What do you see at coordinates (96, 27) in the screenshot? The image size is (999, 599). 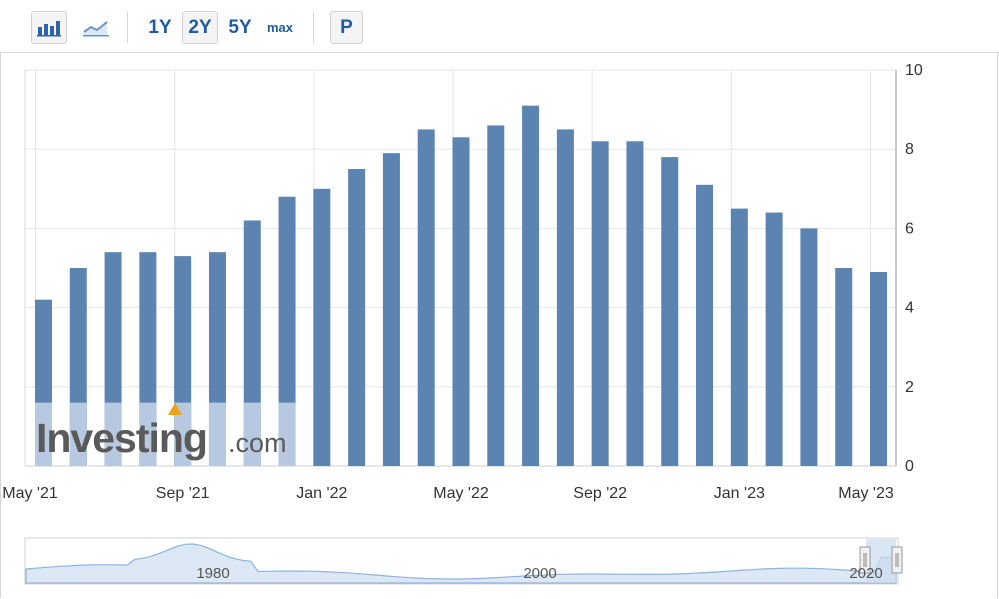 I see `line-chart-icon` at bounding box center [96, 27].